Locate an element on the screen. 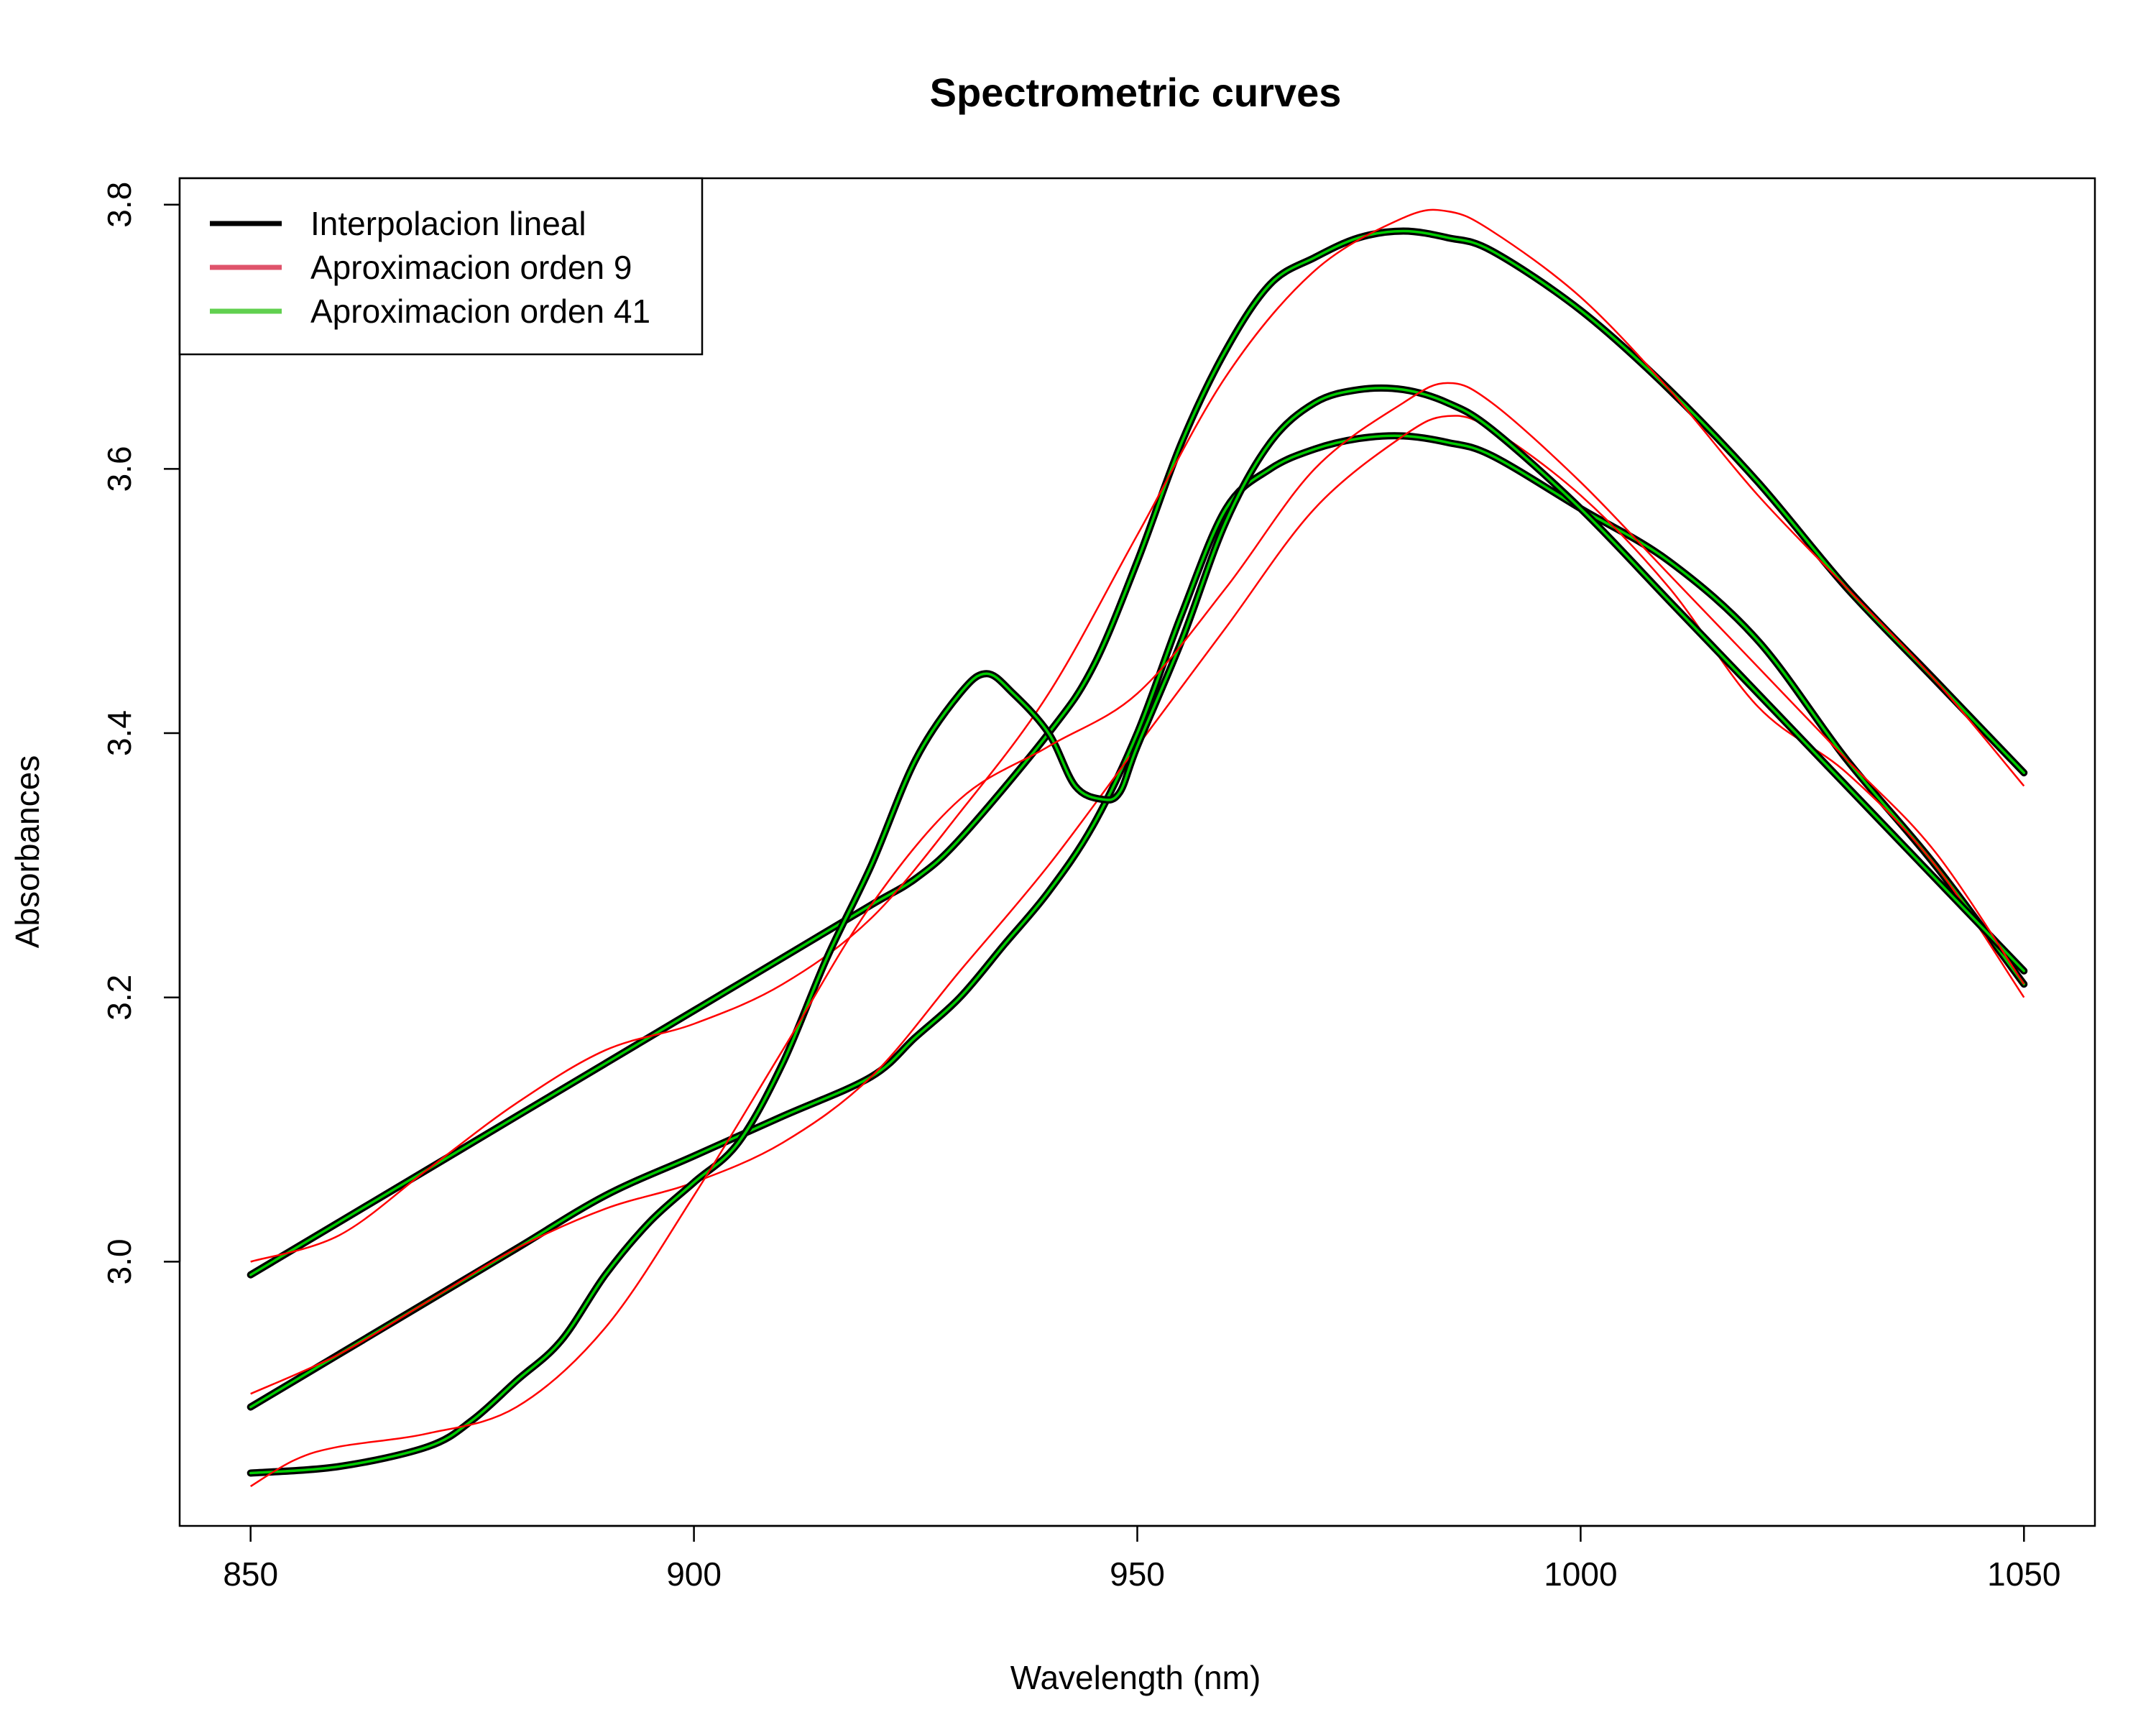  chart-title: Spectrometric curves is located at coordinates (1136, 92).